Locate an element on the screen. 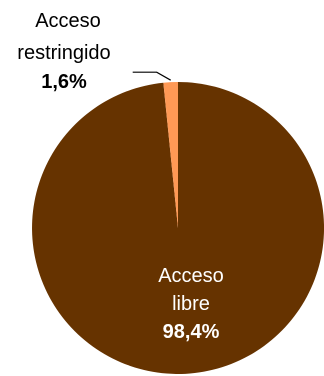  leader-line-acceso-restringido is located at coordinates (151, 76).